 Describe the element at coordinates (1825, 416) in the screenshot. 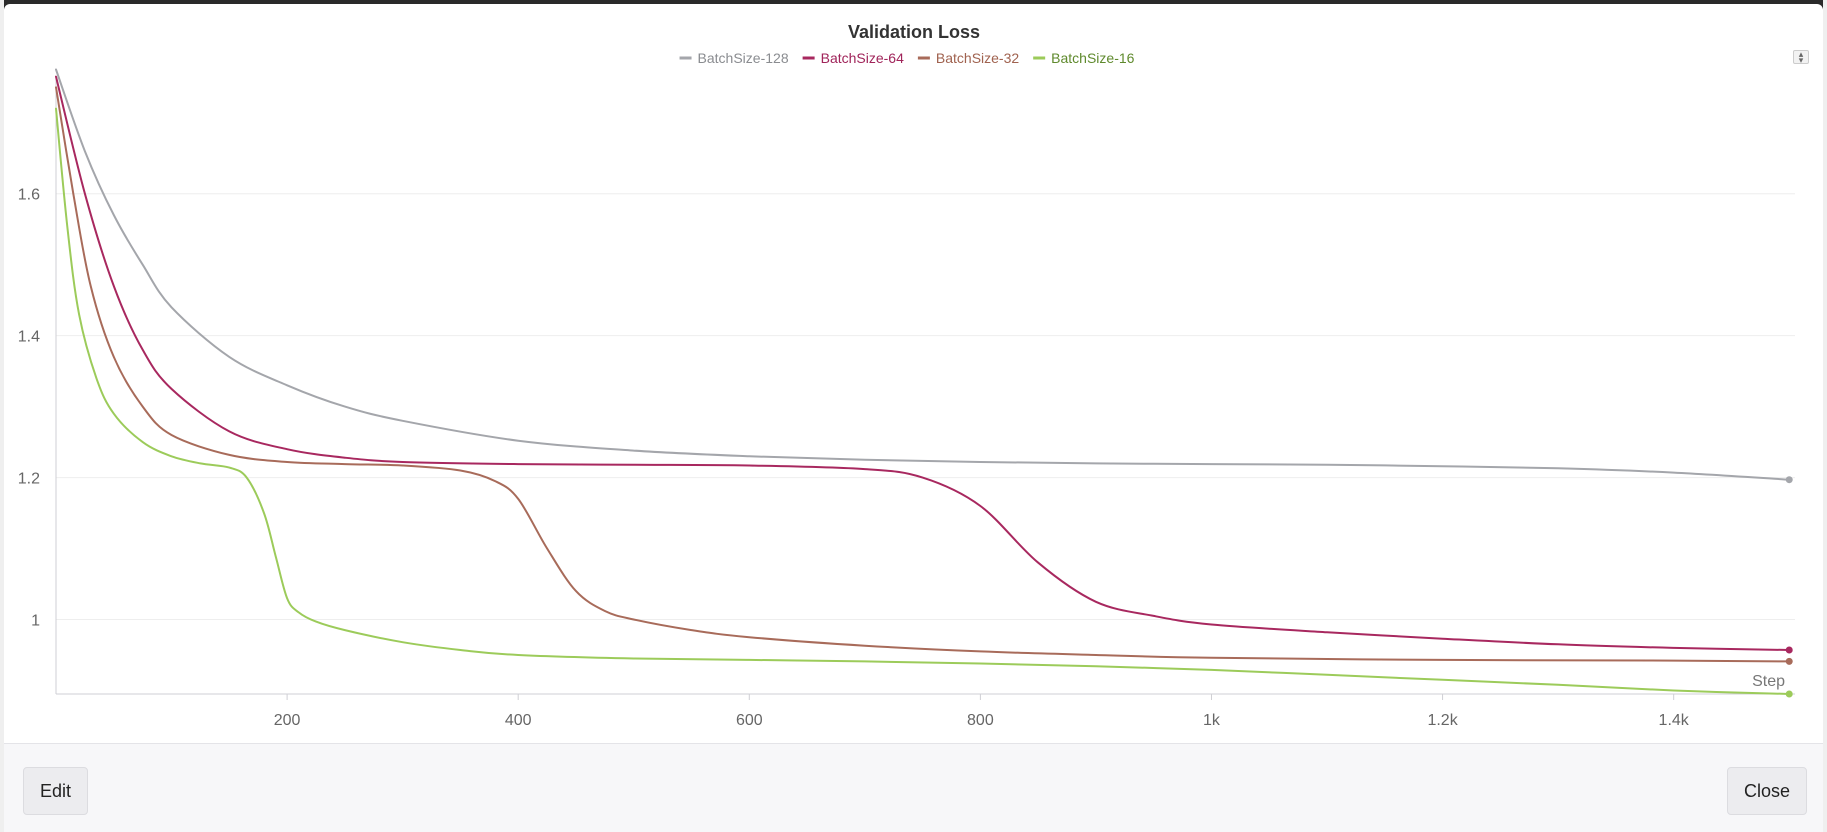

I see `background-window-edge-right` at that location.